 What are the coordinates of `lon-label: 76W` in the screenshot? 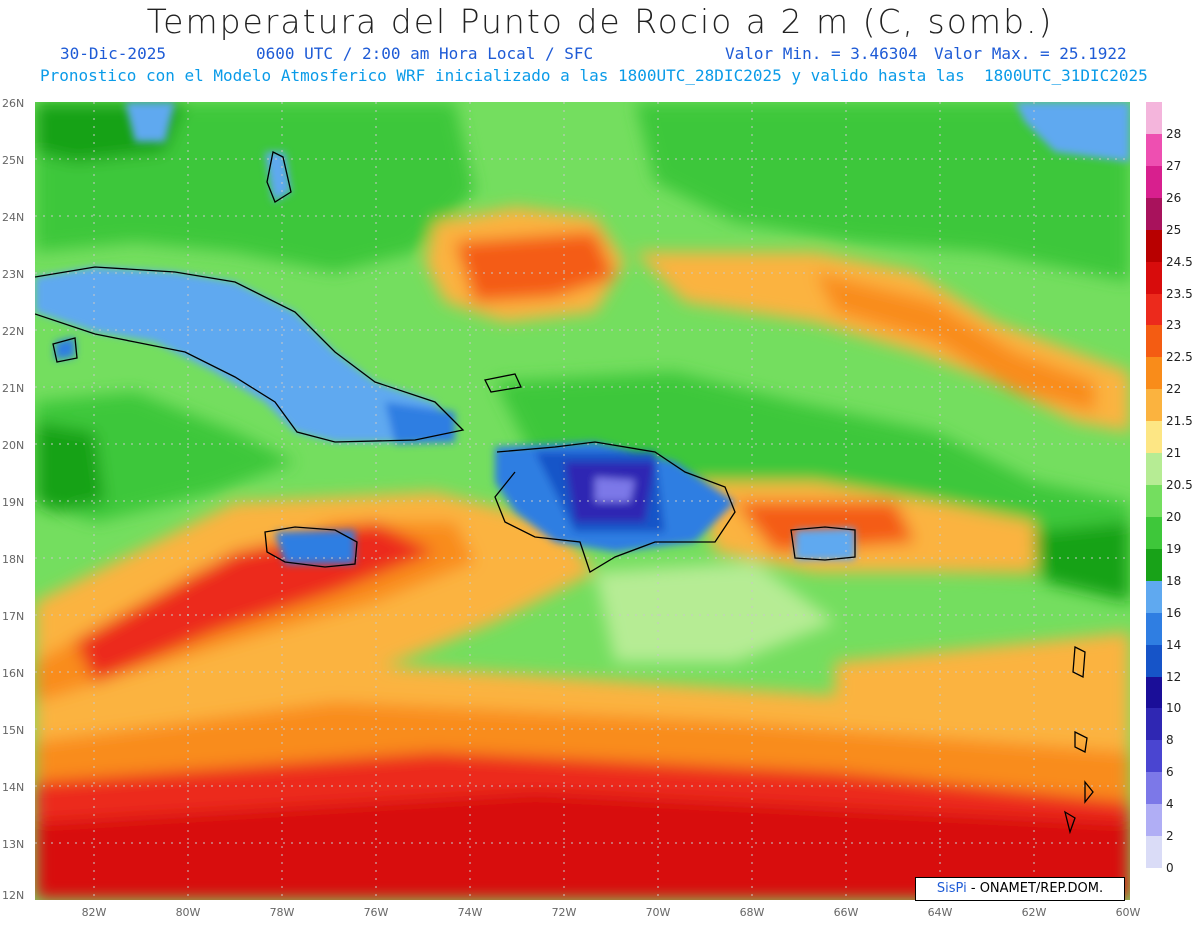 It's located at (376, 912).